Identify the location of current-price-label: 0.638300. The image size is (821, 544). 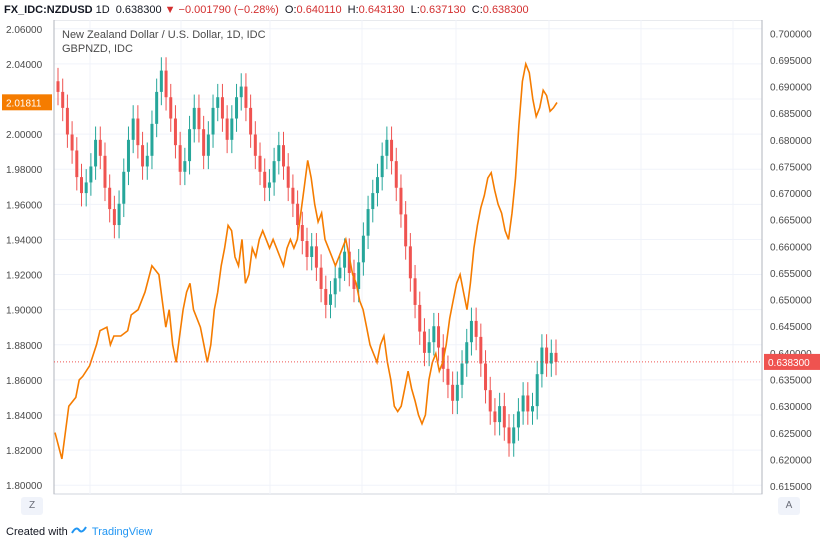
(789, 363).